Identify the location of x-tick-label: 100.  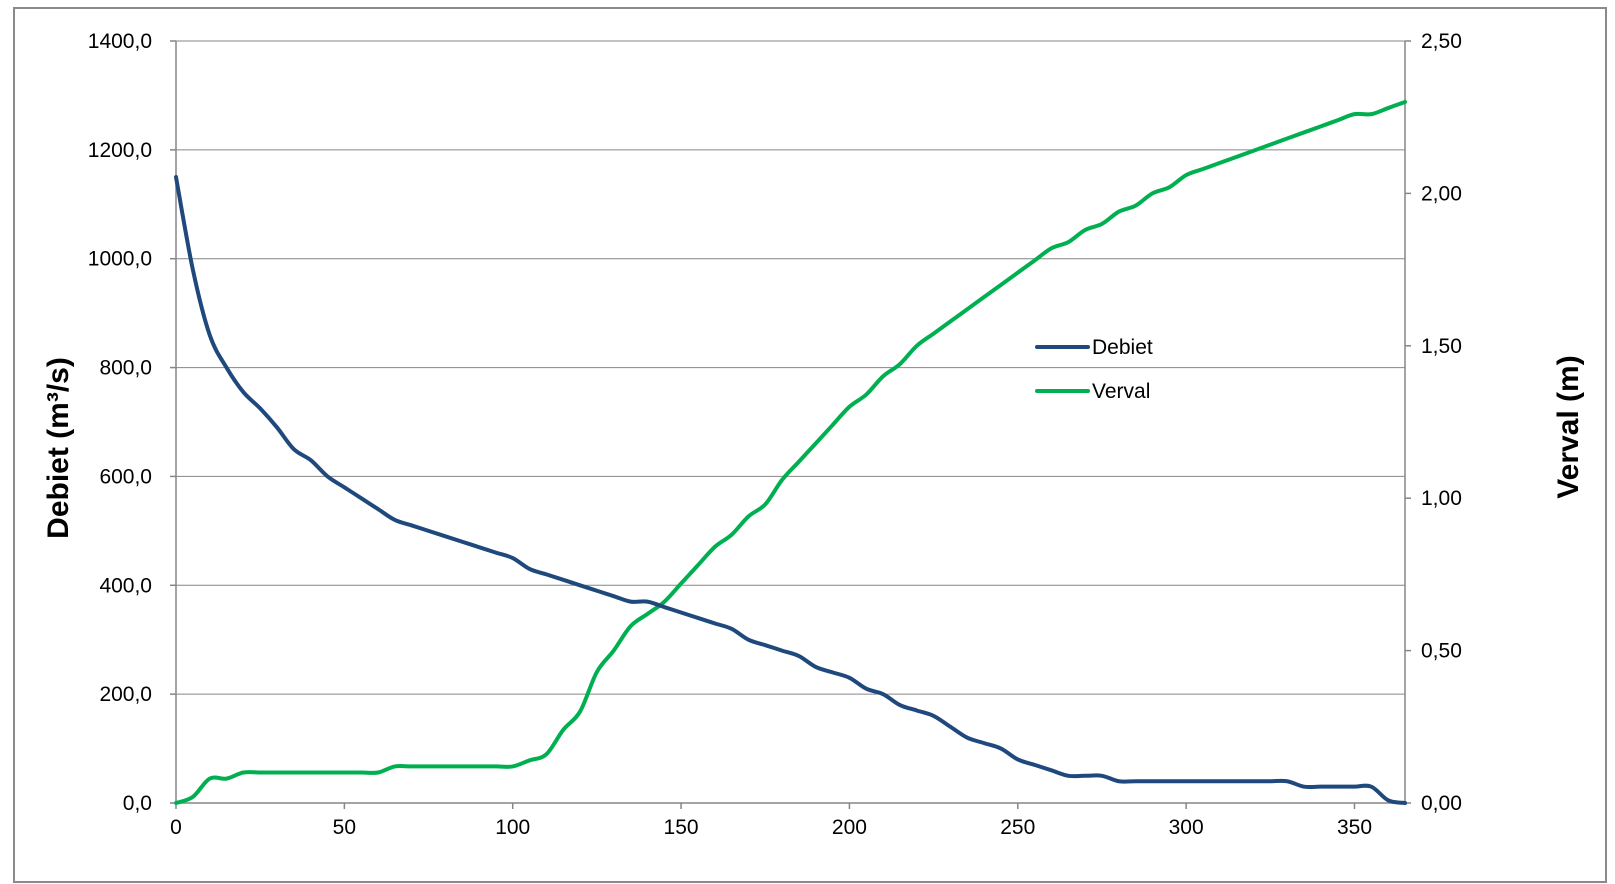
(512, 827).